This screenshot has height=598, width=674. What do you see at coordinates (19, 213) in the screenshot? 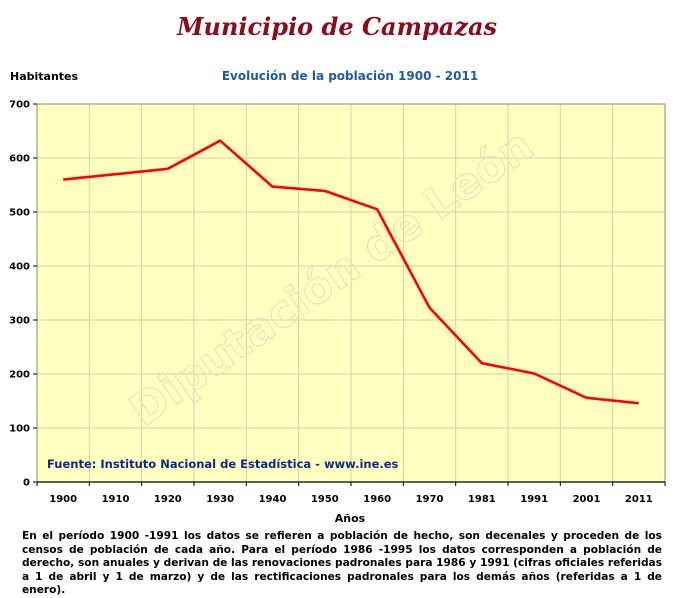
I see `y-tick-label: 500` at bounding box center [19, 213].